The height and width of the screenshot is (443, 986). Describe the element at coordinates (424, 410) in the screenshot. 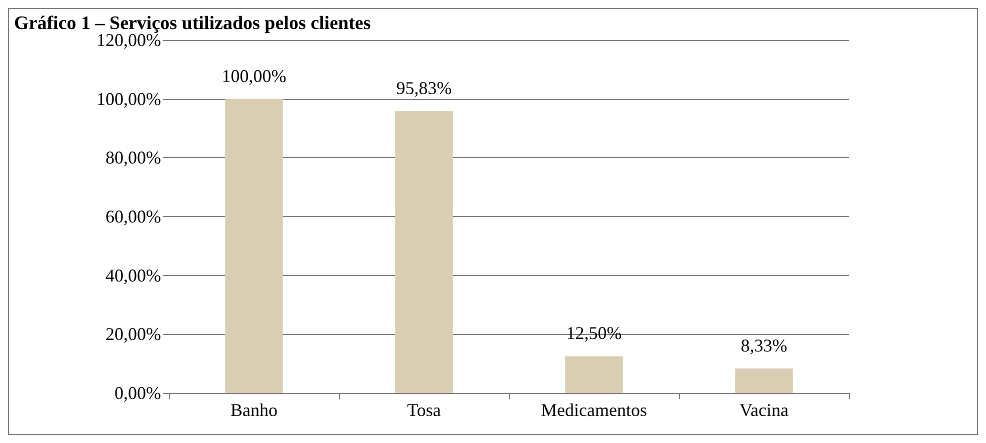

I see `x-tick-label: Tosa` at that location.